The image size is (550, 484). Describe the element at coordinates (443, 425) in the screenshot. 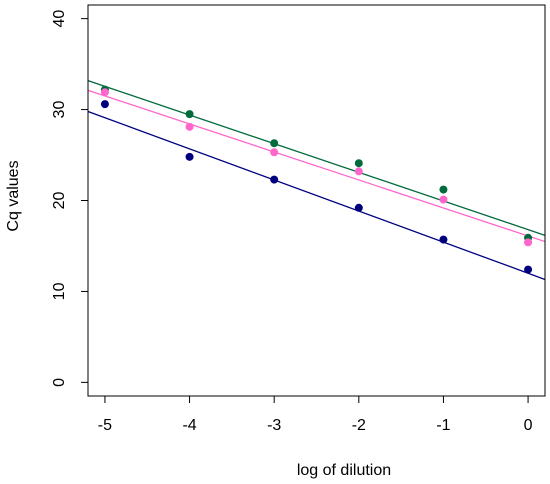

I see `x-tick-label: -1` at that location.